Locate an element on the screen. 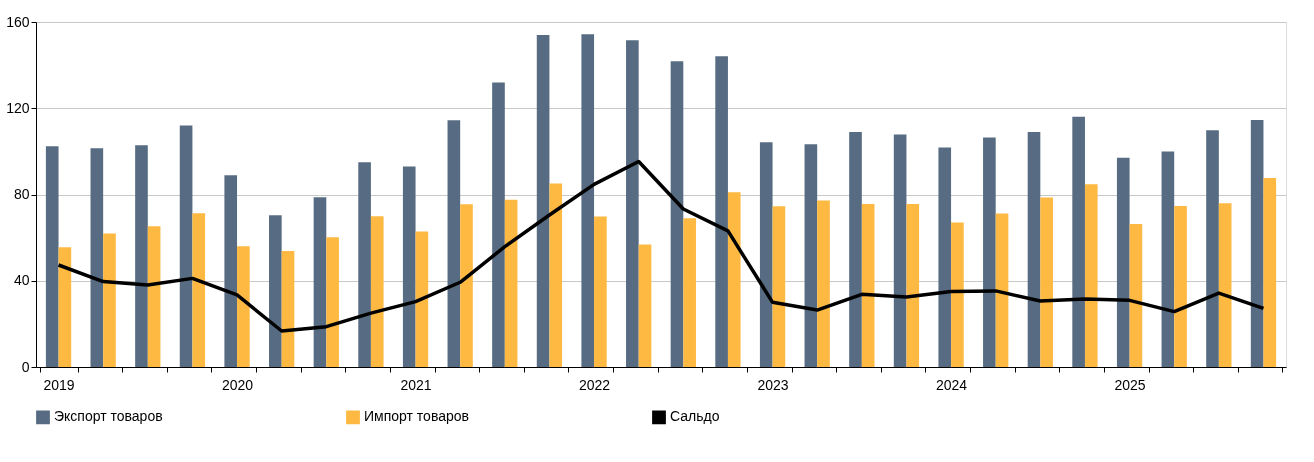  legend-label: Экспорт товаров is located at coordinates (108, 416).